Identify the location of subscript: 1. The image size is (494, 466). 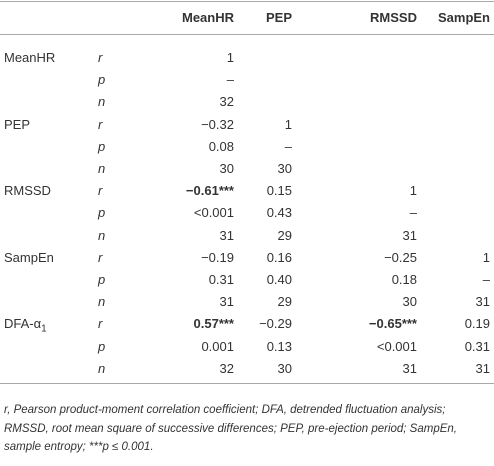
(44, 329).